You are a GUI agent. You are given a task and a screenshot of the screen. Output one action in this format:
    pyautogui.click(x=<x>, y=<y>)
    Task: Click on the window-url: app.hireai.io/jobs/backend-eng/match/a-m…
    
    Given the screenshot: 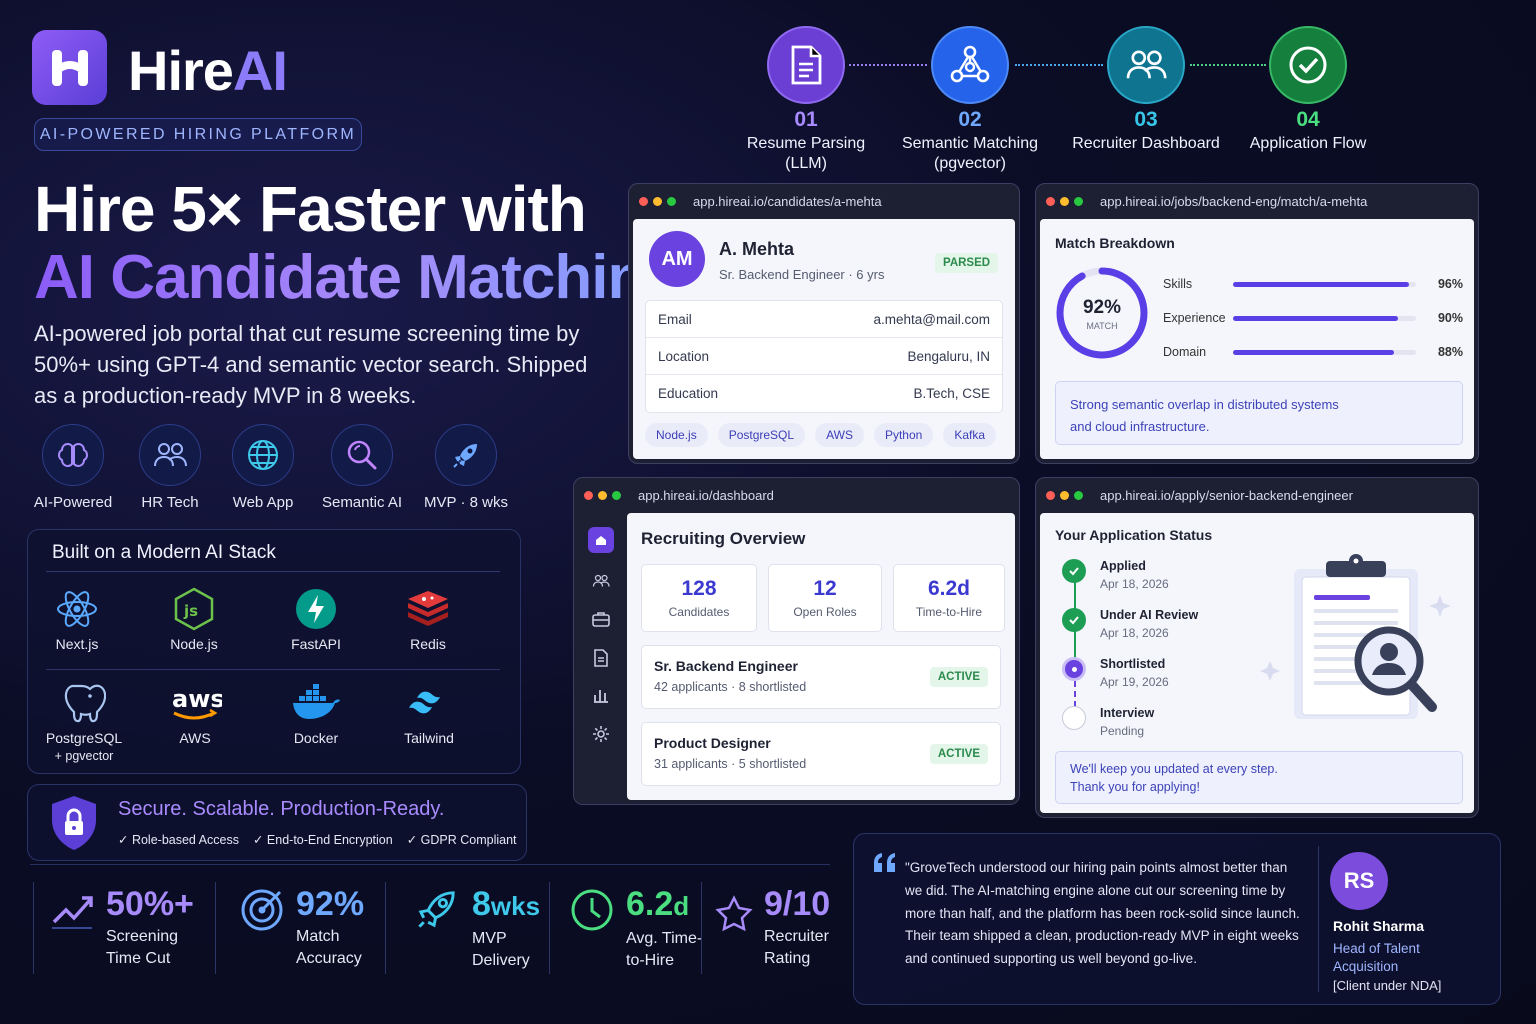 What is the action you would take?
    pyautogui.click(x=1234, y=201)
    